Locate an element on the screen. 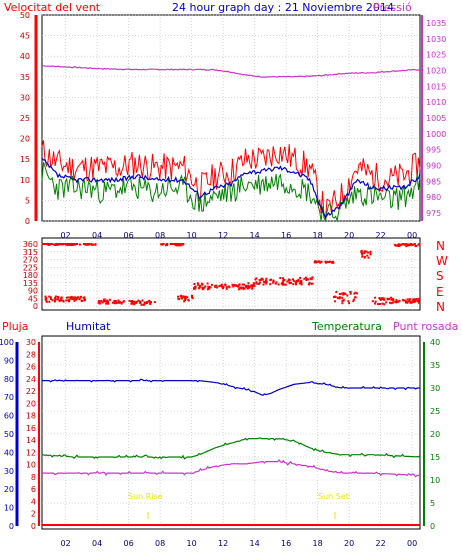  humidity-y-tick: 50 is located at coordinates (9, 434).